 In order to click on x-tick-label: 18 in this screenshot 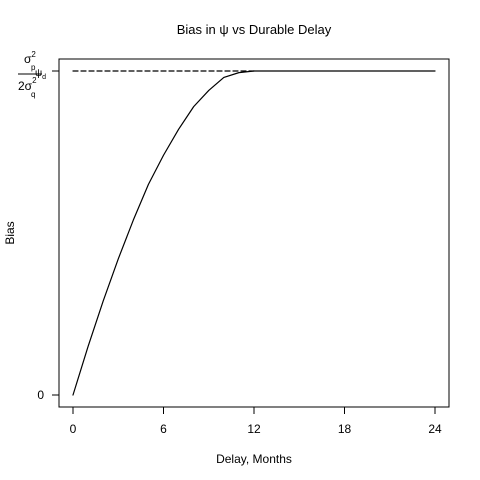, I will do `click(345, 429)`.